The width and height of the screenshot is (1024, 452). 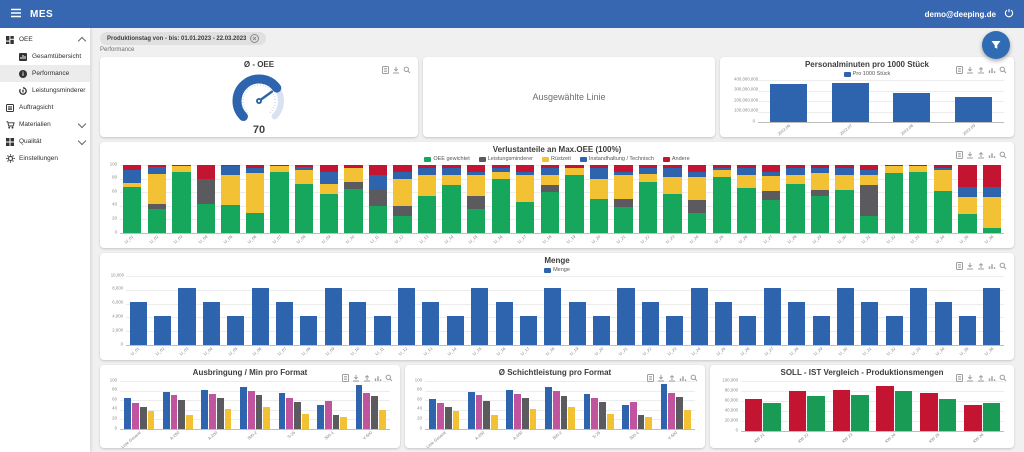 What do you see at coordinates (452, 351) in the screenshot?
I see `x-tick-label: LI_14` at bounding box center [452, 351].